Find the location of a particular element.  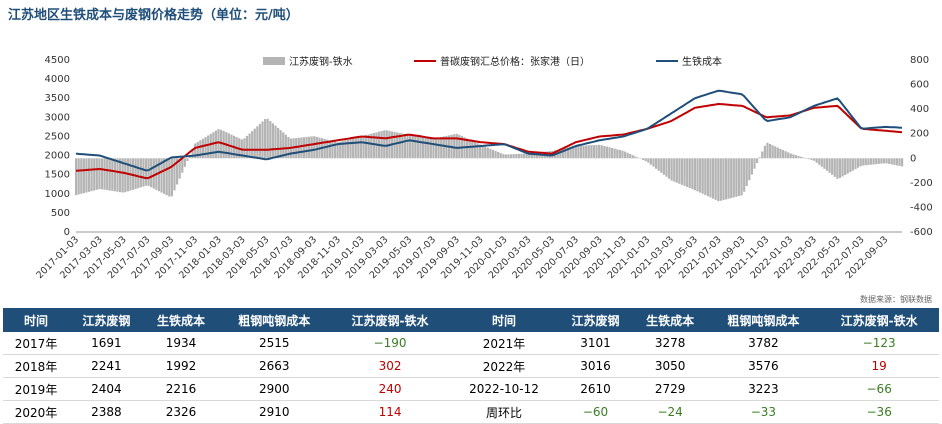

table-cell: −36 is located at coordinates (879, 412).